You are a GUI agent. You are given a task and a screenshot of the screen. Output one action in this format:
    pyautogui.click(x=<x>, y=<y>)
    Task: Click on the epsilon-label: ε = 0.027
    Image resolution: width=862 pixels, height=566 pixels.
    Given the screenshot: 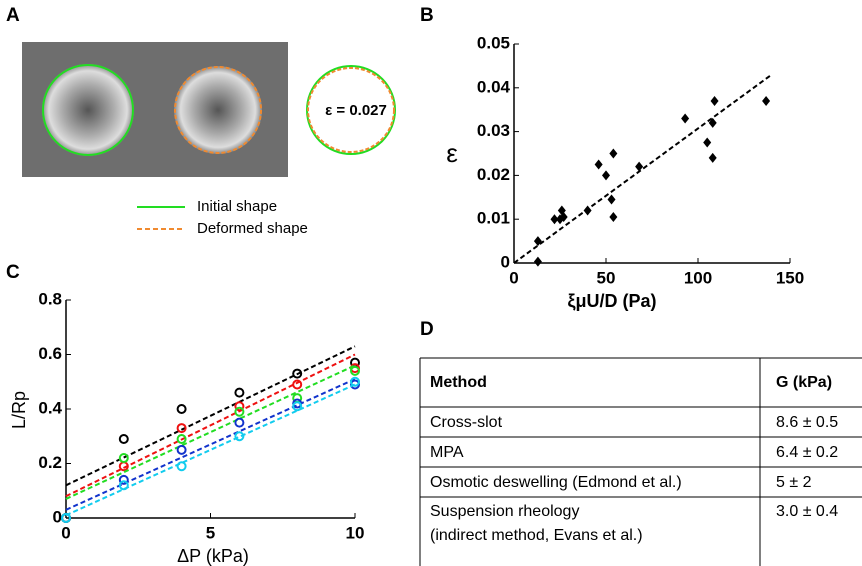 What is the action you would take?
    pyautogui.click(x=356, y=110)
    